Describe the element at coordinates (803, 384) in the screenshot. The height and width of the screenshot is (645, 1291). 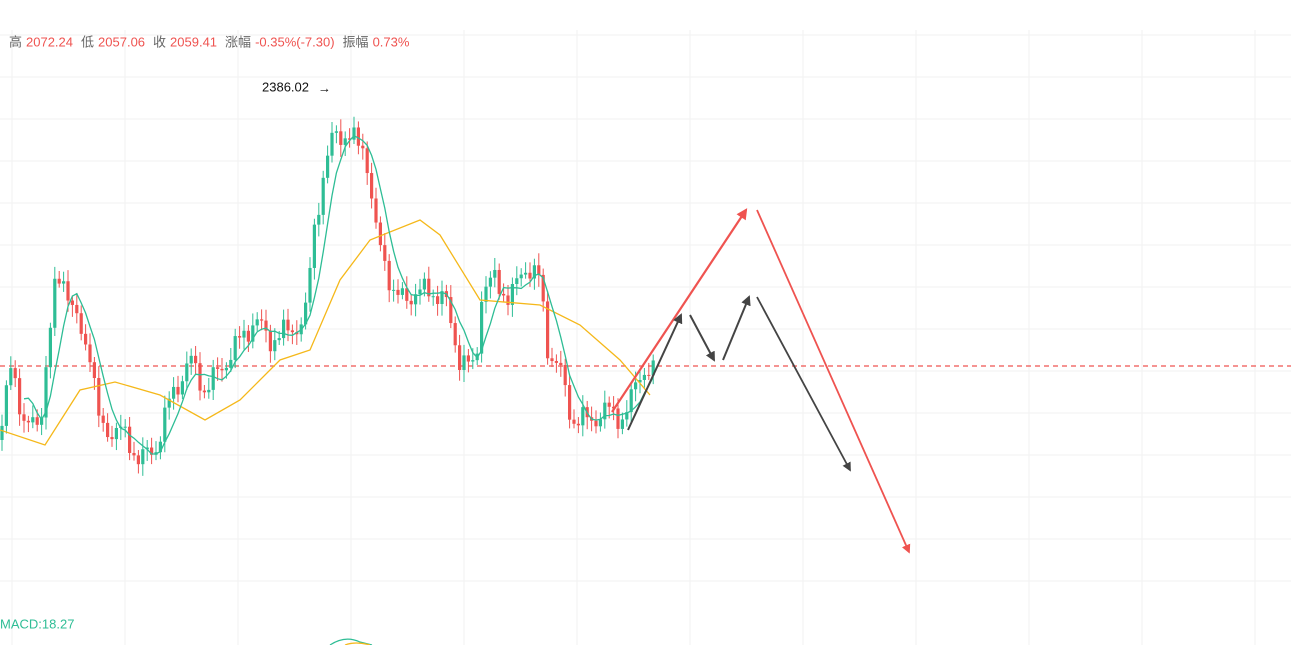
I see `arrow` at that location.